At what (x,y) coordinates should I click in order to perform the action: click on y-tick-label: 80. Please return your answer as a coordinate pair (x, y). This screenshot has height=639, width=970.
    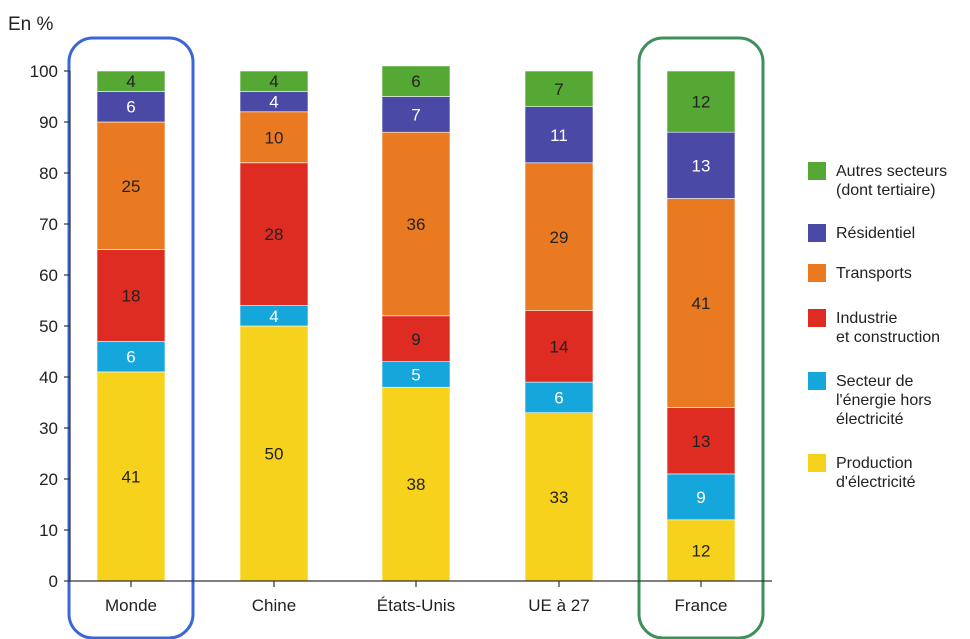
    Looking at the image, I should click on (48, 173).